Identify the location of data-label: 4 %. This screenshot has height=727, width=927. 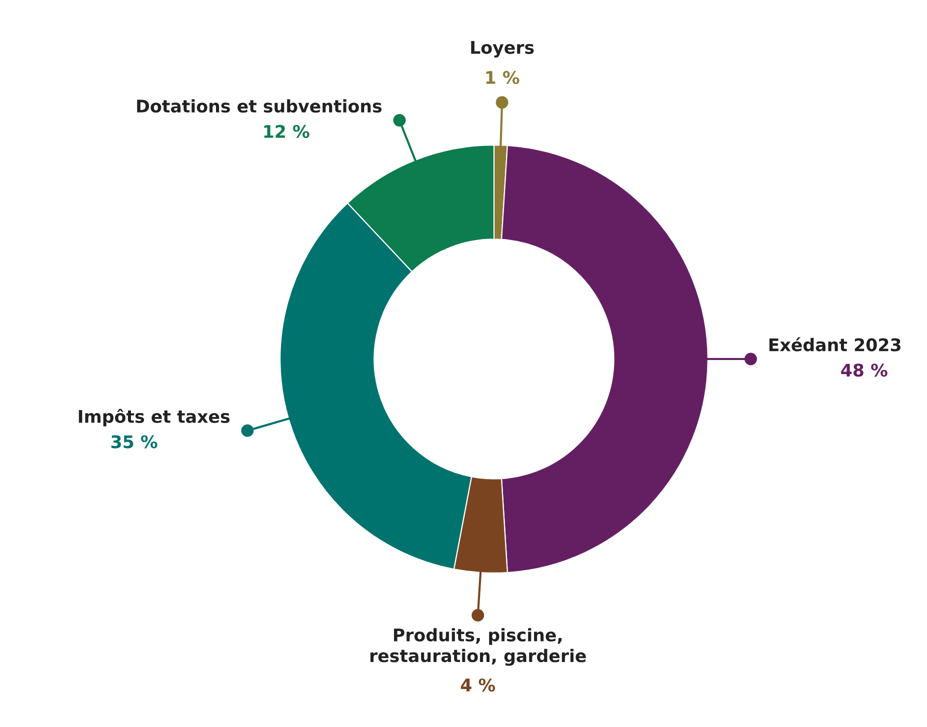
(478, 685).